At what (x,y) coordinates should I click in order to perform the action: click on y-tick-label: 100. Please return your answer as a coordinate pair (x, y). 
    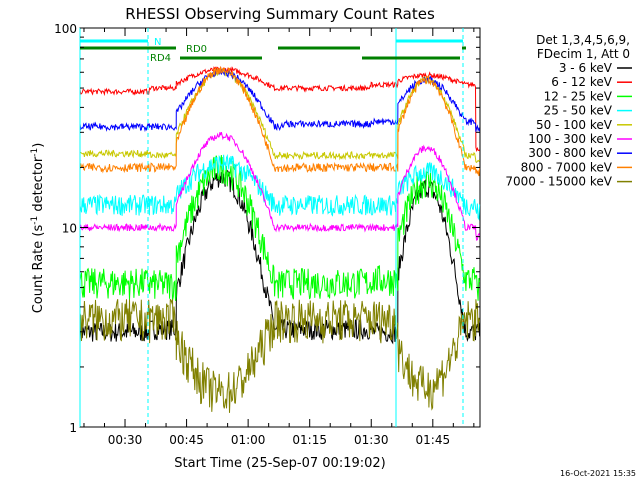
    Looking at the image, I should click on (65, 29).